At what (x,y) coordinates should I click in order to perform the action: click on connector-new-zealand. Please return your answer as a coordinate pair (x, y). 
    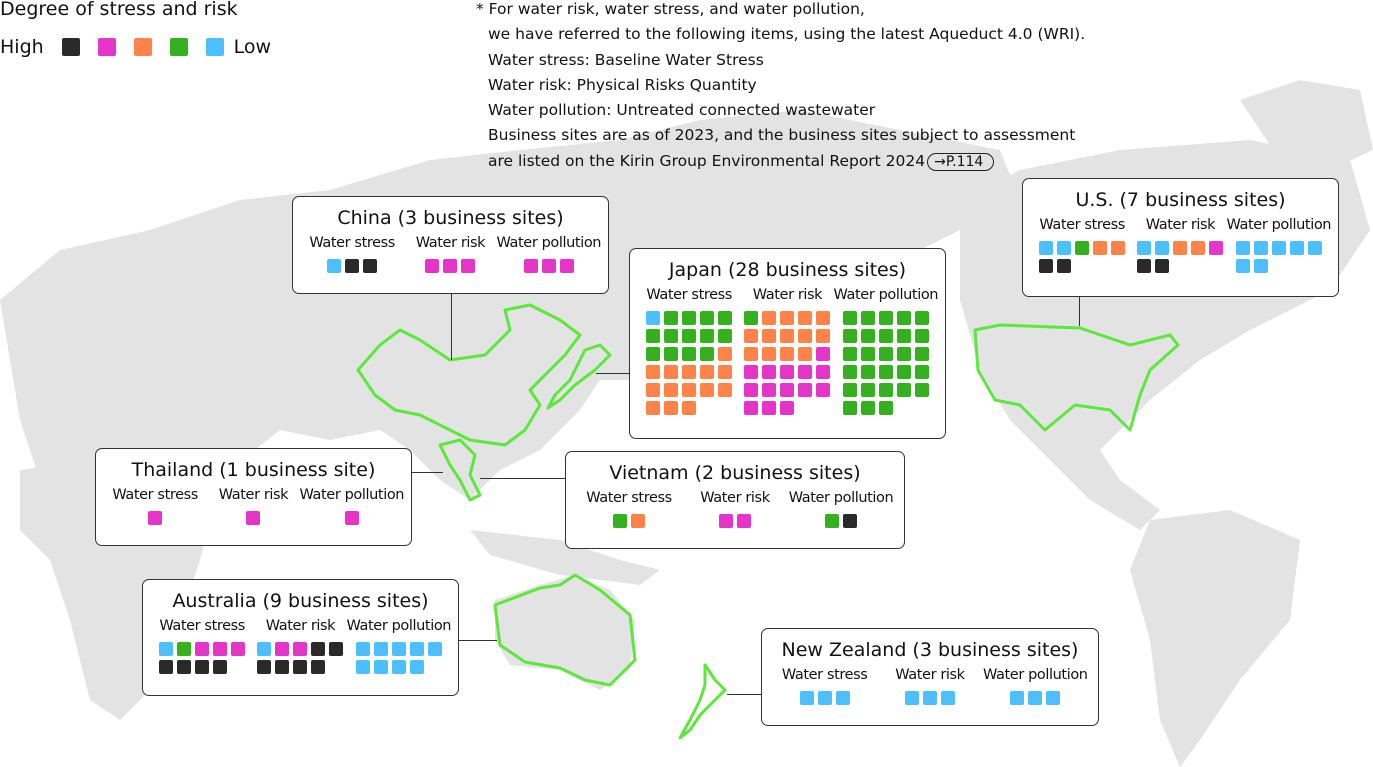
    Looking at the image, I should click on (744, 695).